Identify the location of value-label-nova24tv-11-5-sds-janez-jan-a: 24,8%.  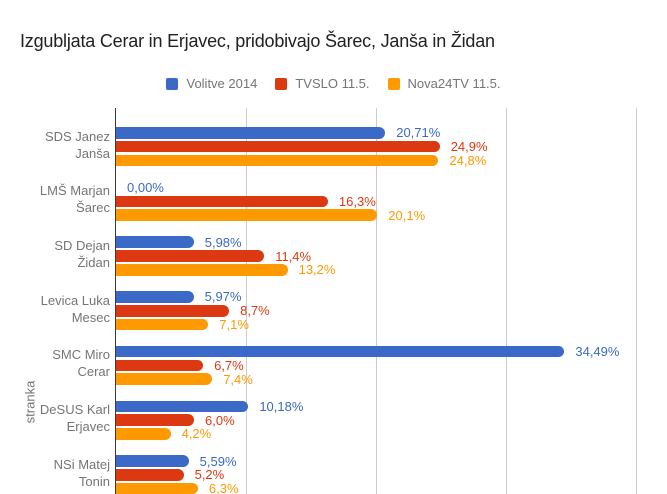
(468, 160).